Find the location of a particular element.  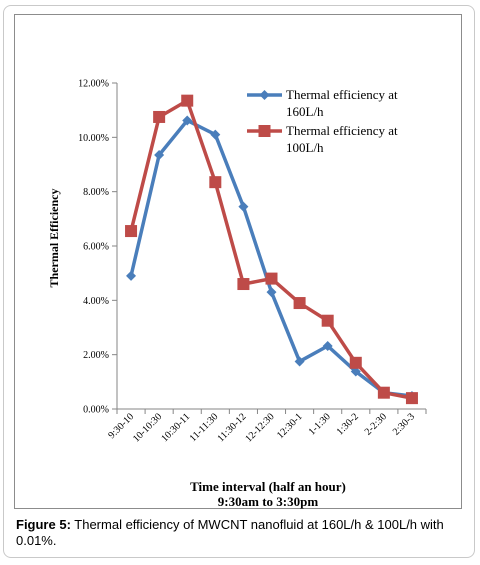

y-tick-label: 8.00% is located at coordinates (96, 192).